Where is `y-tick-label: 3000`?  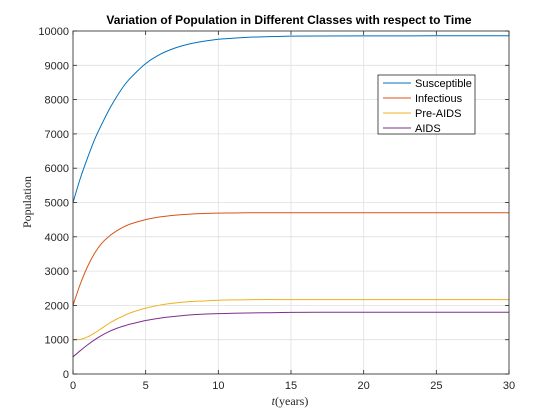 y-tick-label: 3000 is located at coordinates (57, 272).